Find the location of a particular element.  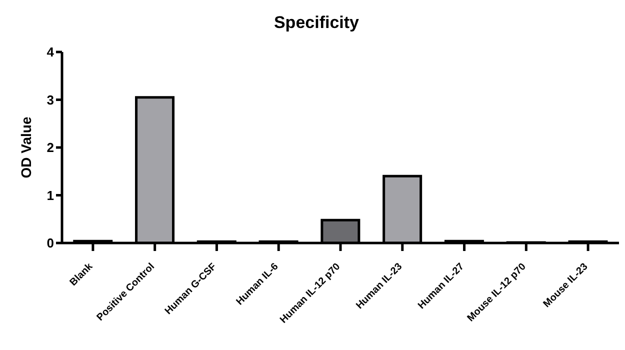

y-tick-label: 3 is located at coordinates (50, 100).